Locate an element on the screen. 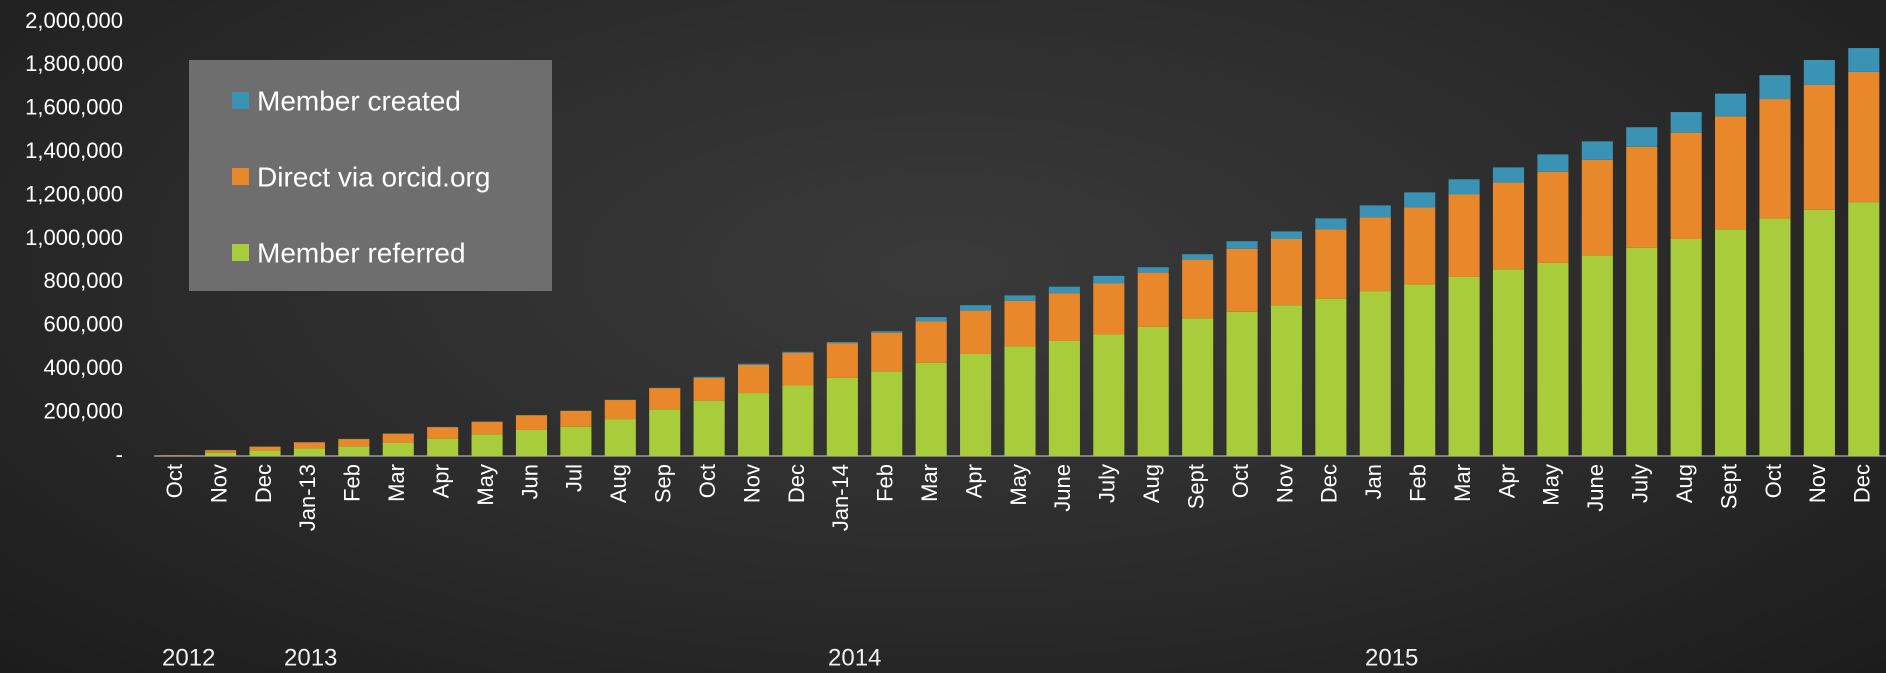 The image size is (1886, 673). x-tick-label: Mar is located at coordinates (396, 483).